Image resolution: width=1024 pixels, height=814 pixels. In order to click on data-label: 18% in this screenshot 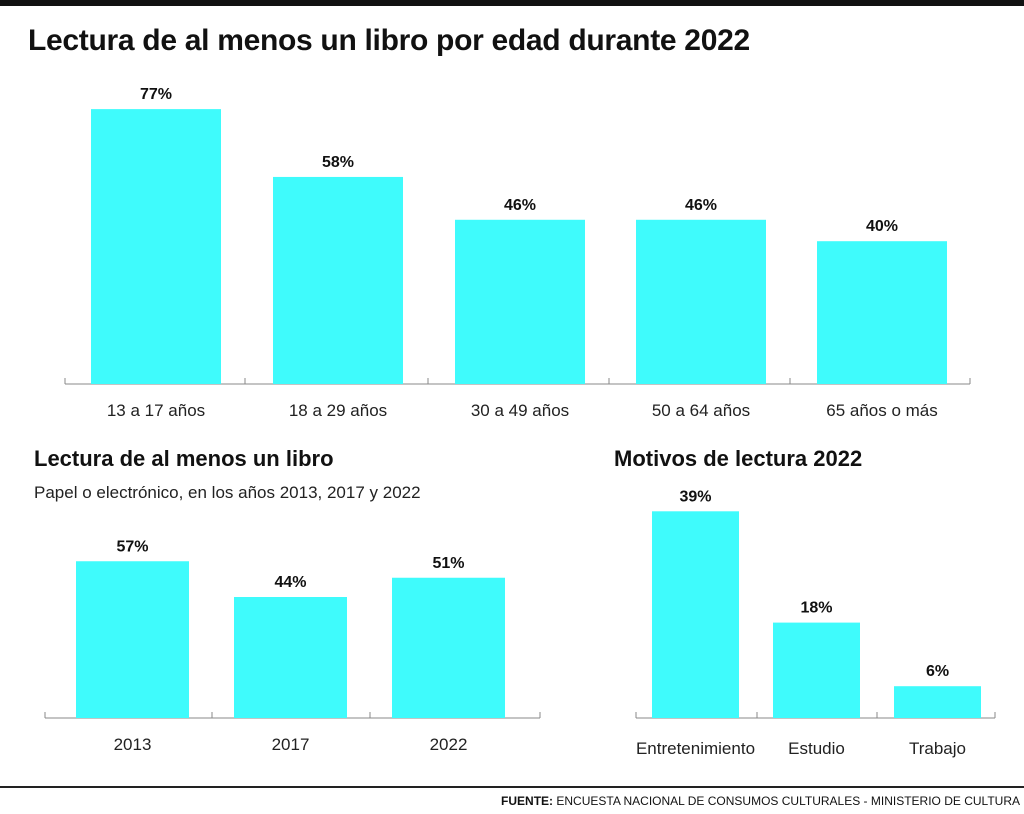, I will do `click(816, 608)`.